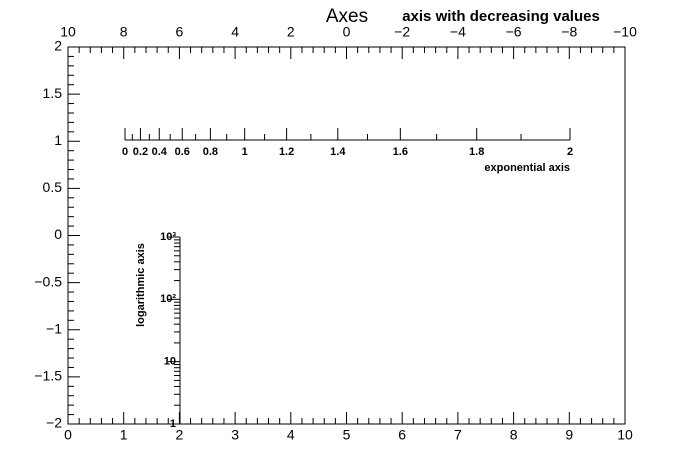 This screenshot has width=696, height=472. What do you see at coordinates (160, 152) in the screenshot?
I see `tick-label: 0.4` at bounding box center [160, 152].